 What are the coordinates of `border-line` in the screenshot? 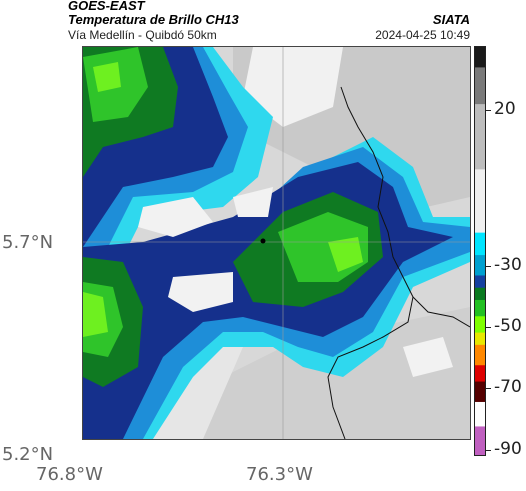 It's located at (370, 262).